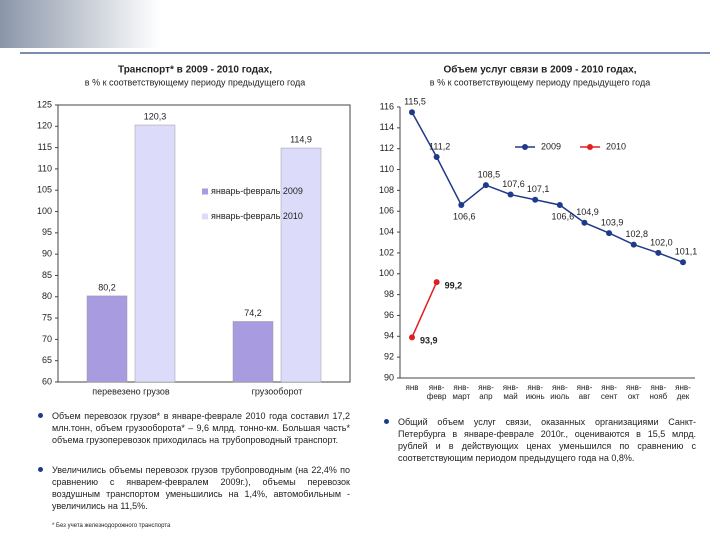  I want to click on x-tick-label: янв-нояб, so click(658, 392).